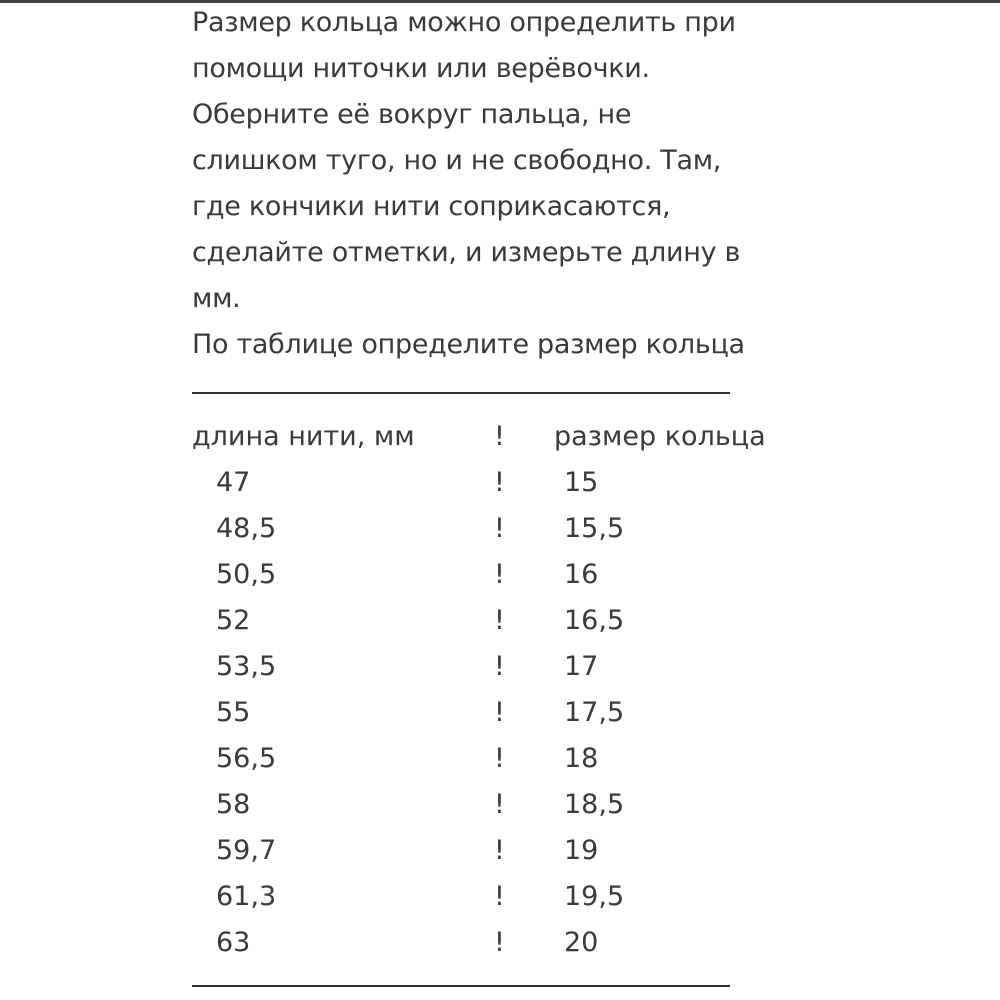 This screenshot has width=1000, height=1000. Describe the element at coordinates (246, 574) in the screenshot. I see `length-cell: 50,5` at that location.